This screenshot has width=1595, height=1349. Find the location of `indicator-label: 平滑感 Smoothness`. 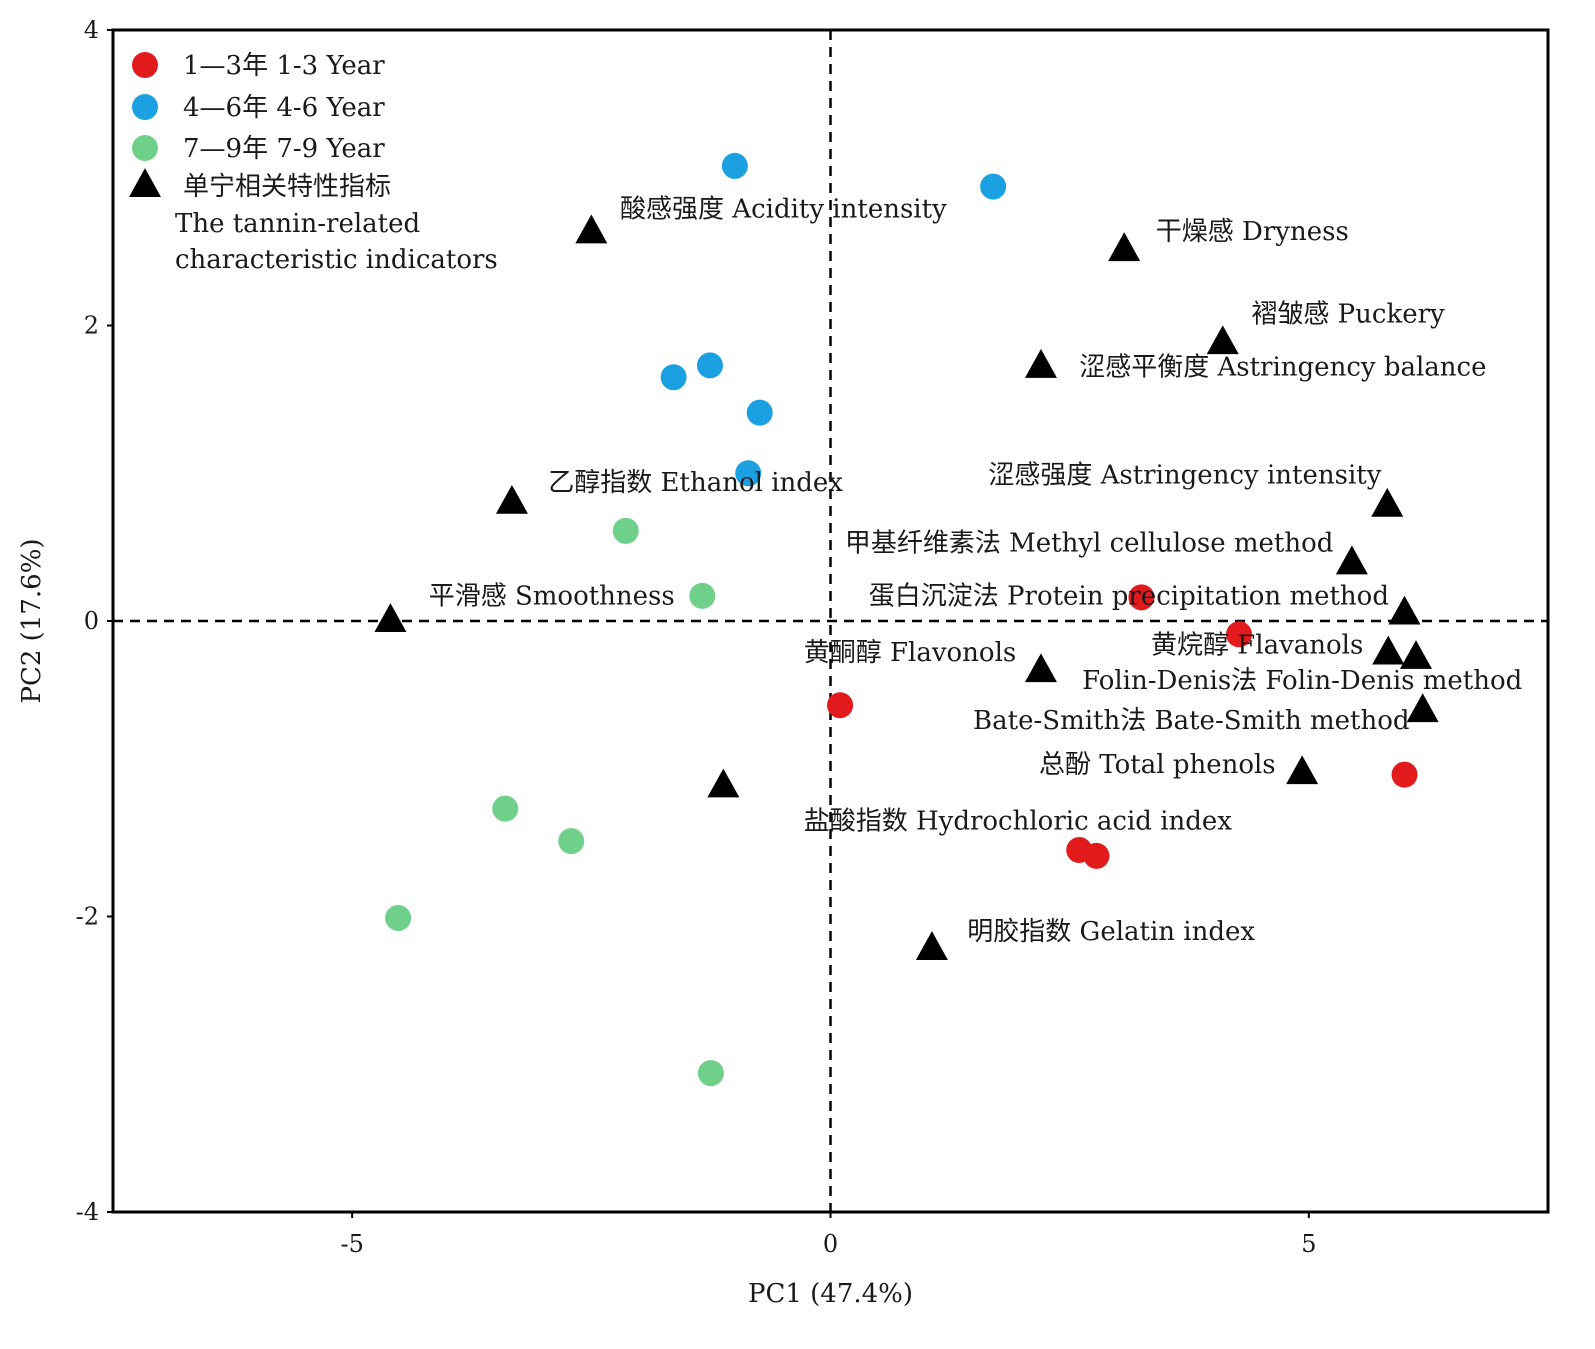

indicator-label: 平滑感 Smoothness is located at coordinates (552, 597).